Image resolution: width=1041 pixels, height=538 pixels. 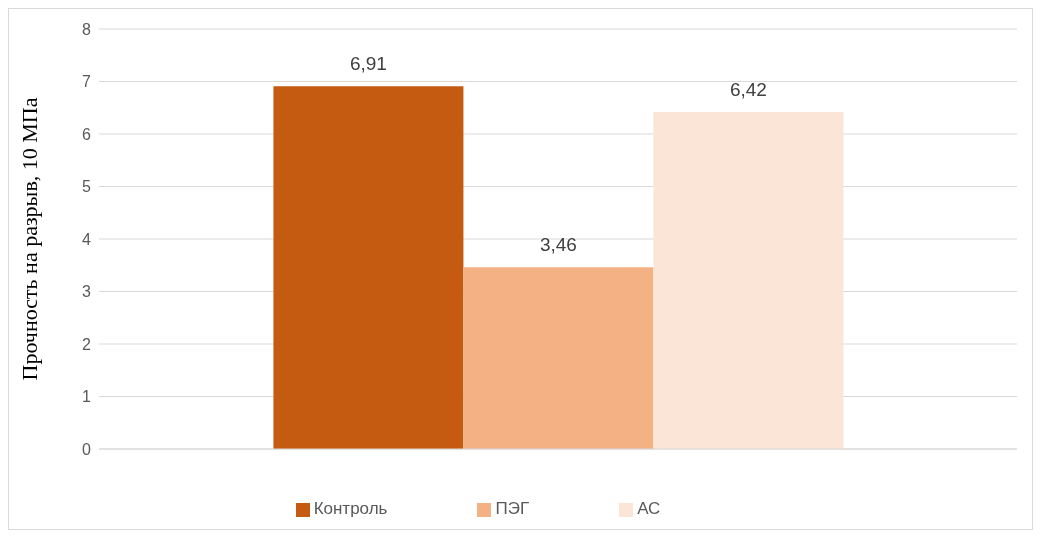 I want to click on legend-label: ПЭГ, so click(x=512, y=508).